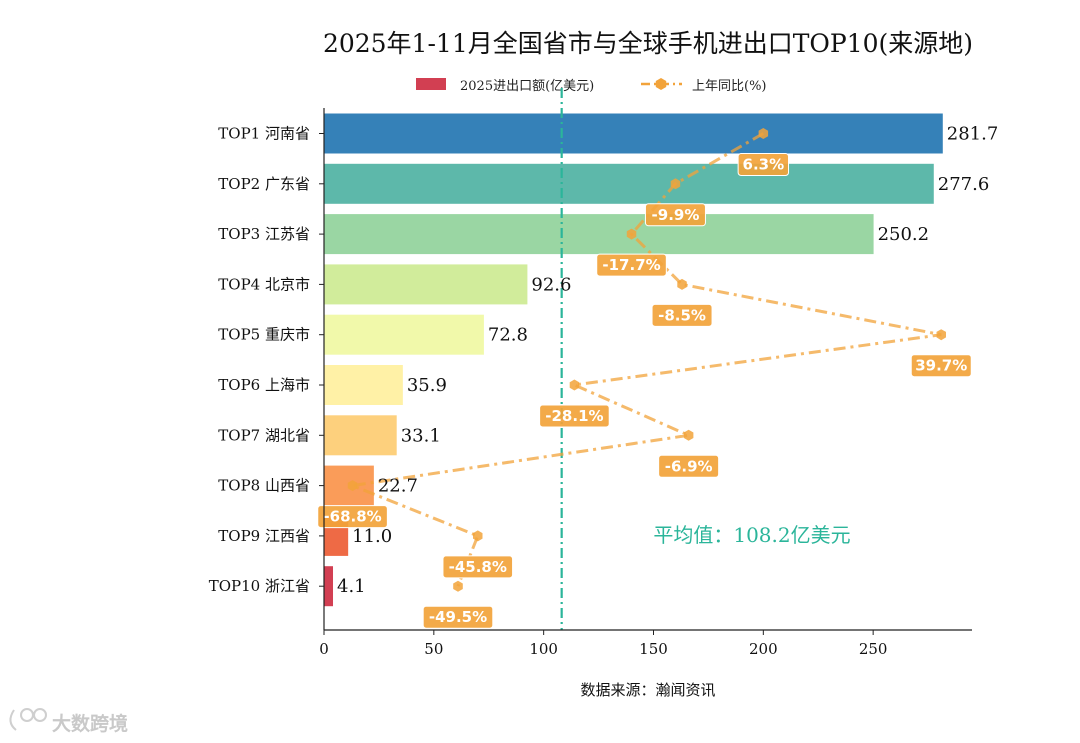 This screenshot has width=1080, height=743. Describe the element at coordinates (648, 43) in the screenshot. I see `chart-title: 2025年1-11月全国省市与全球手机进出口TOP10(来源地)` at that location.